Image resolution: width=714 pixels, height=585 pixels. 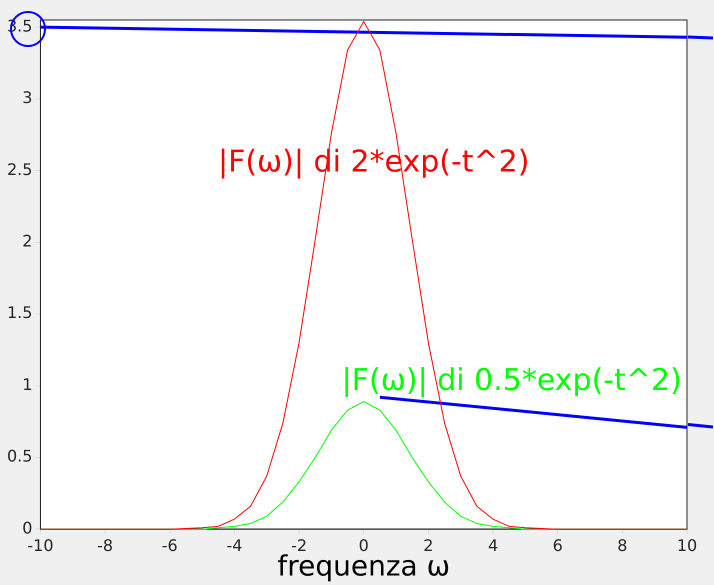 What do you see at coordinates (27, 384) in the screenshot?
I see `y-tick-label: 1` at bounding box center [27, 384].